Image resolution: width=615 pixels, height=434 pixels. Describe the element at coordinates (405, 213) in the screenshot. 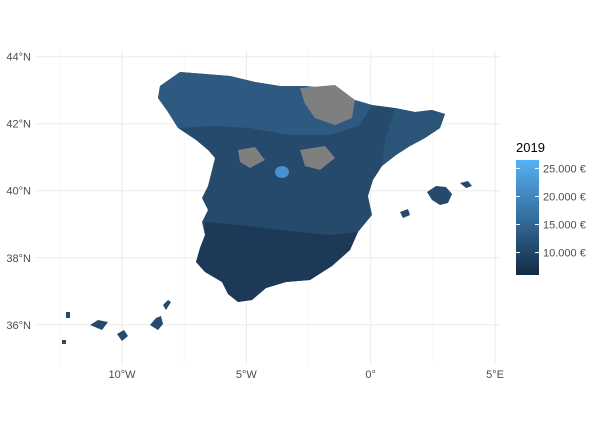

I see `region-balearic-ibiza` at that location.